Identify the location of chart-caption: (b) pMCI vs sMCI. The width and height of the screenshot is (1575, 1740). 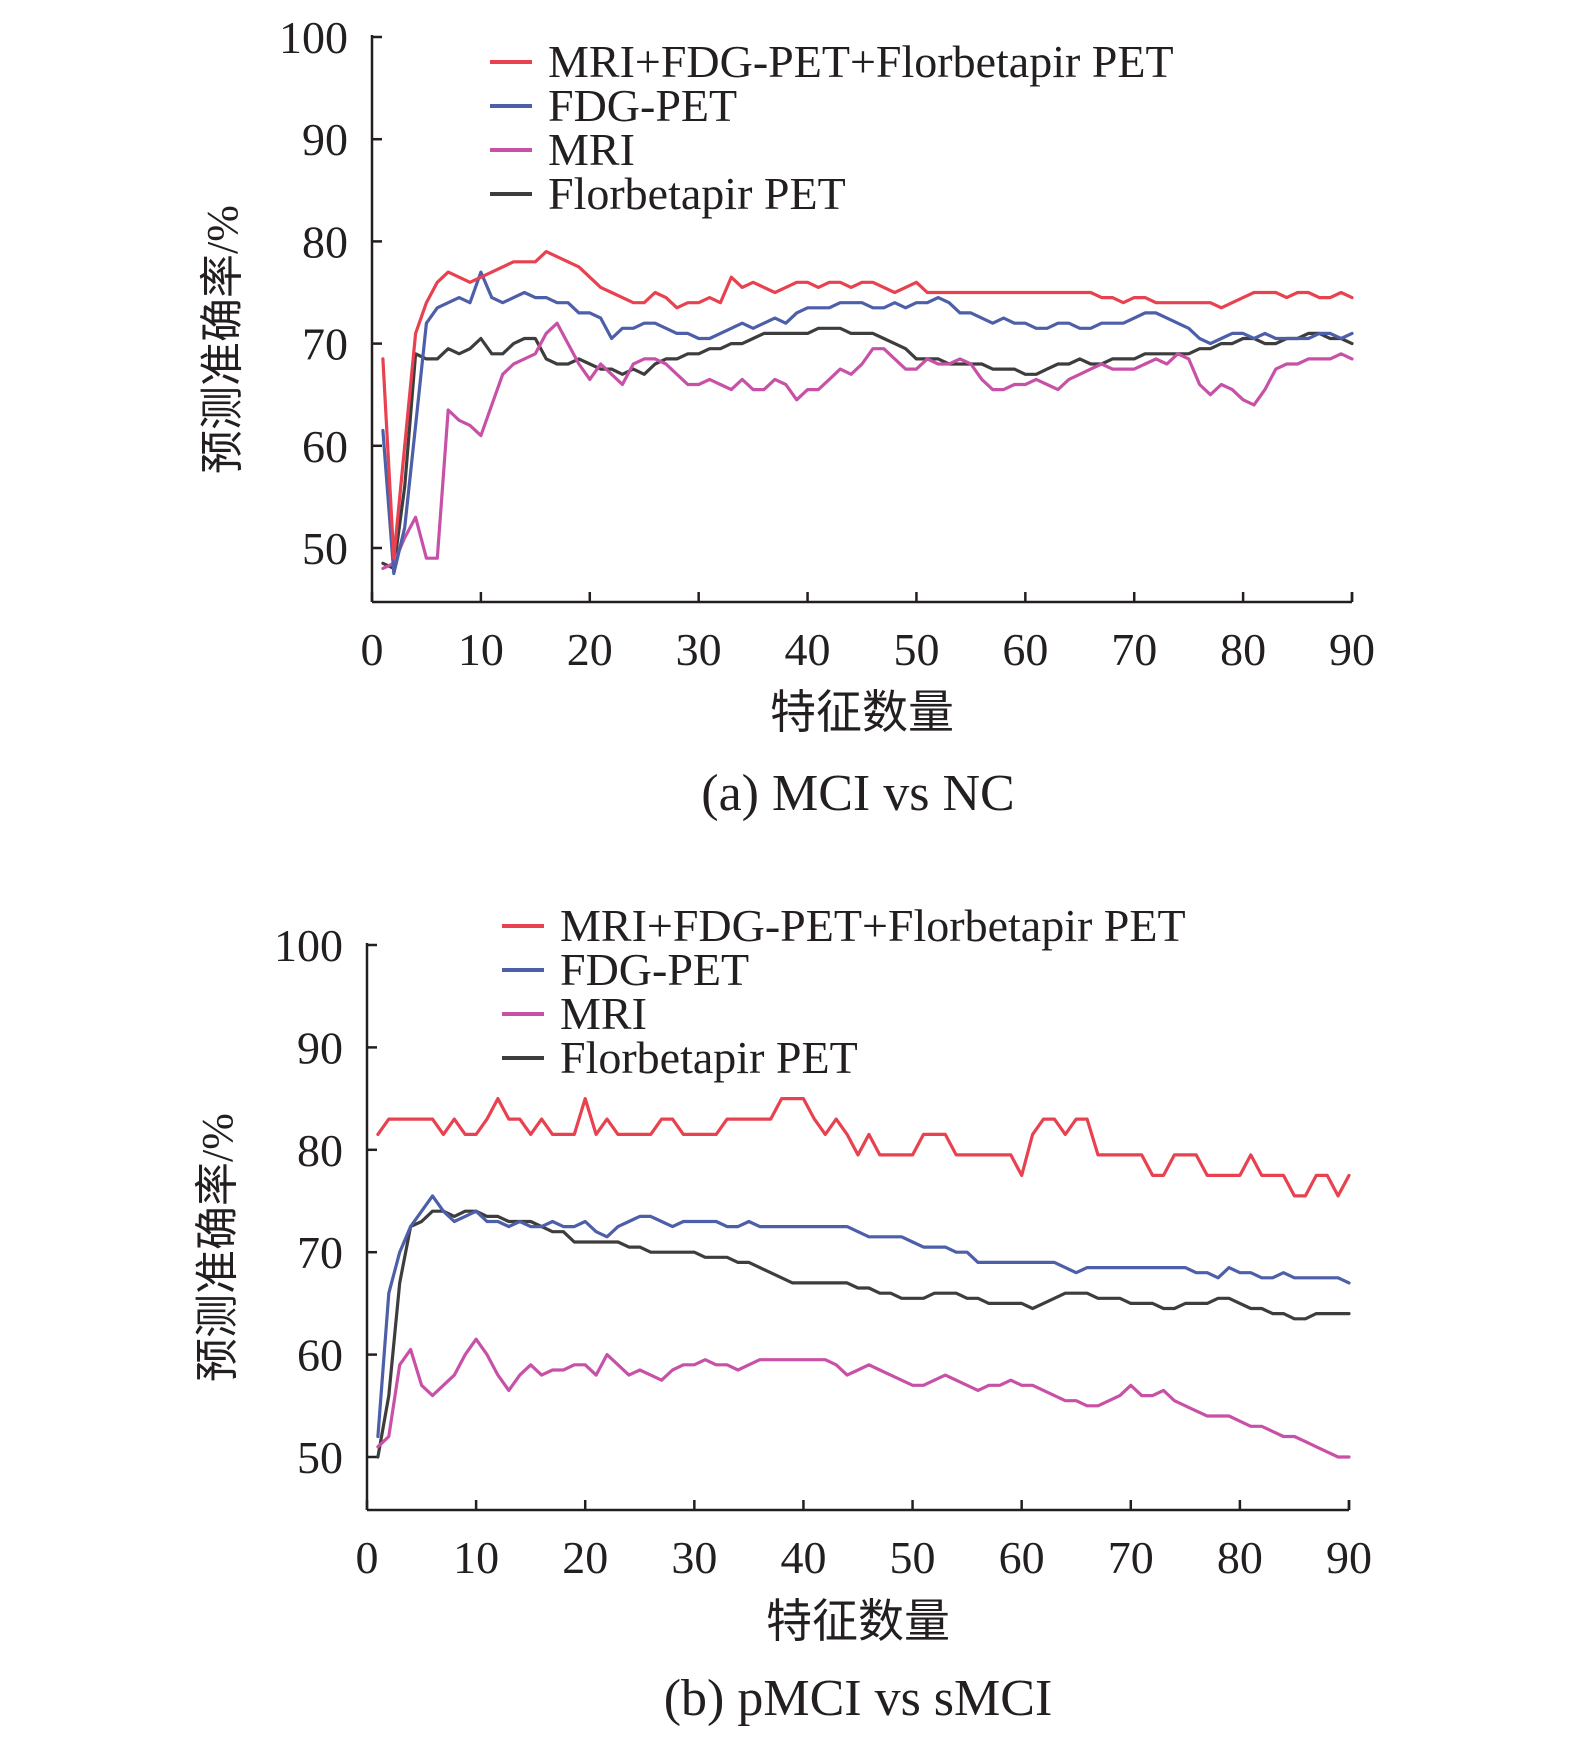
(858, 1698).